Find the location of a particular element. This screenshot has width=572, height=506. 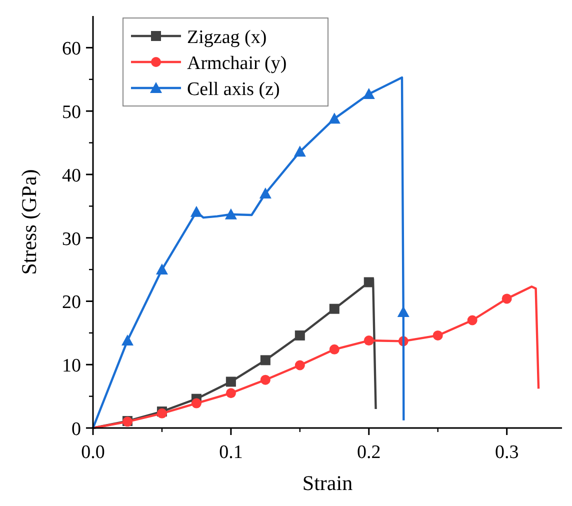

x-tick-label: 0.1 is located at coordinates (231, 452).